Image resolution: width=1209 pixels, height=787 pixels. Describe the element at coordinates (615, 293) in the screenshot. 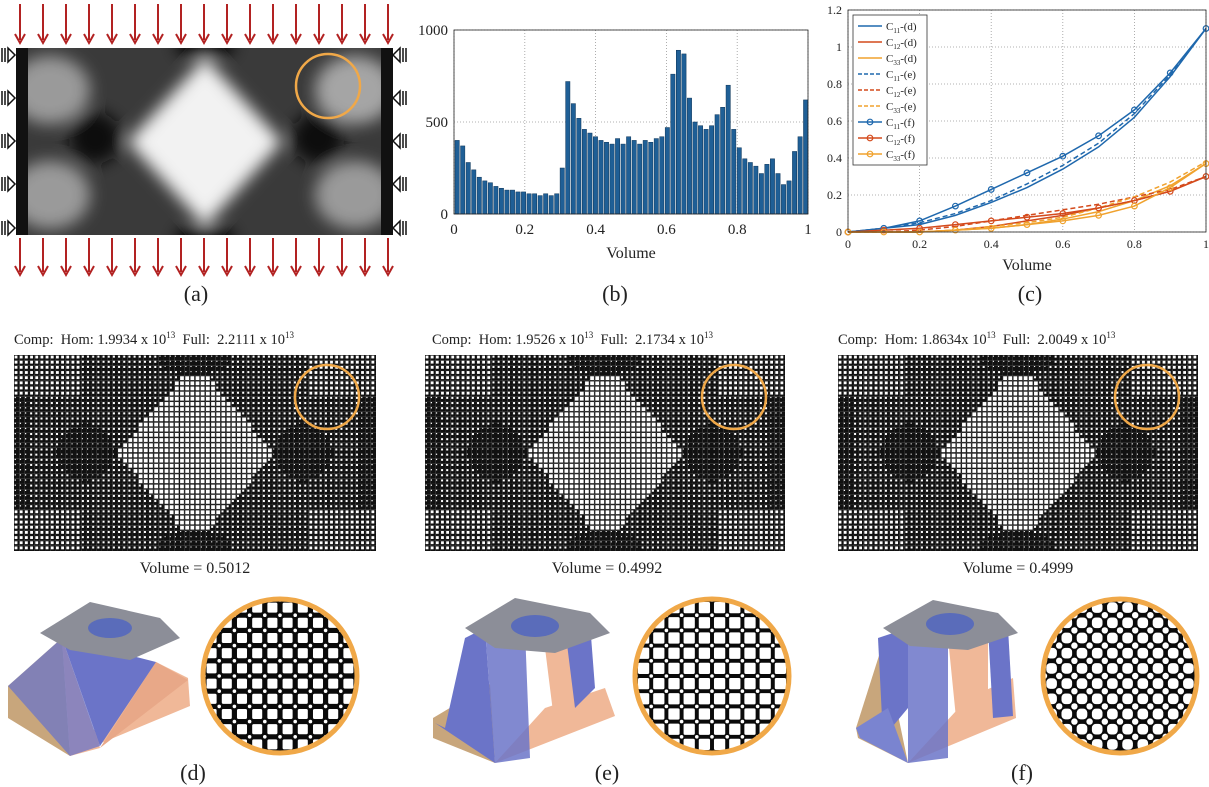

I see `caption-b: (b)` at that location.